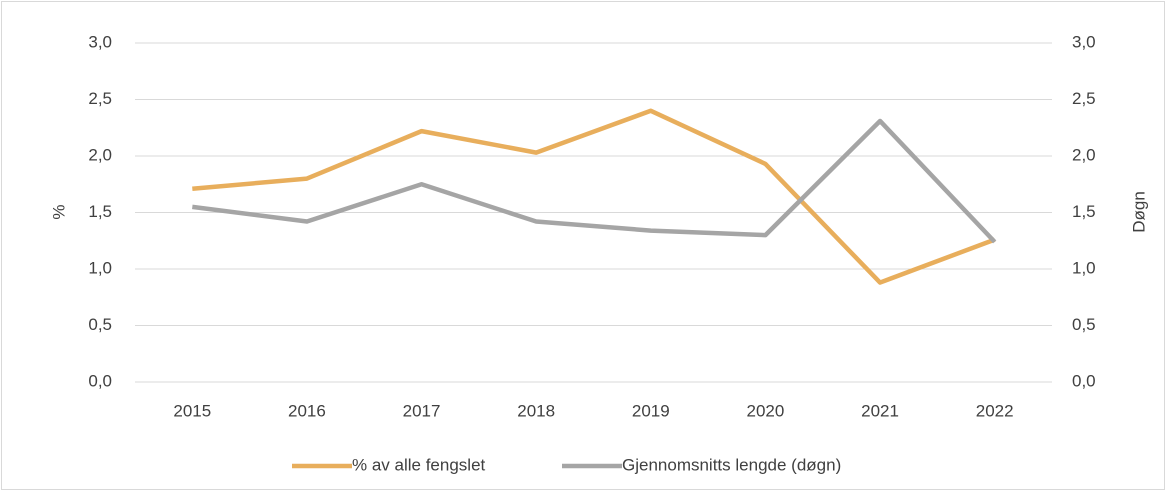 This screenshot has height=492, width=1167. I want to click on y2-tick-label: 1,0, so click(1084, 267).